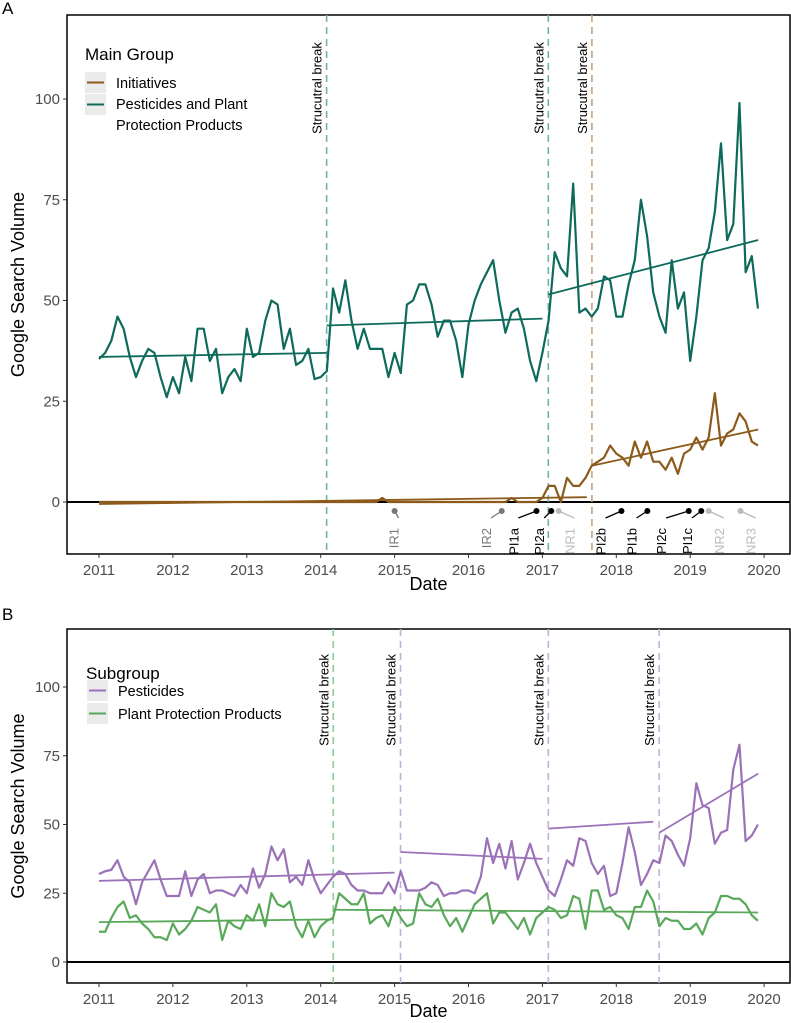 Image resolution: width=791 pixels, height=1023 pixels. What do you see at coordinates (486, 538) in the screenshot?
I see `annotation-label: IR2` at bounding box center [486, 538].